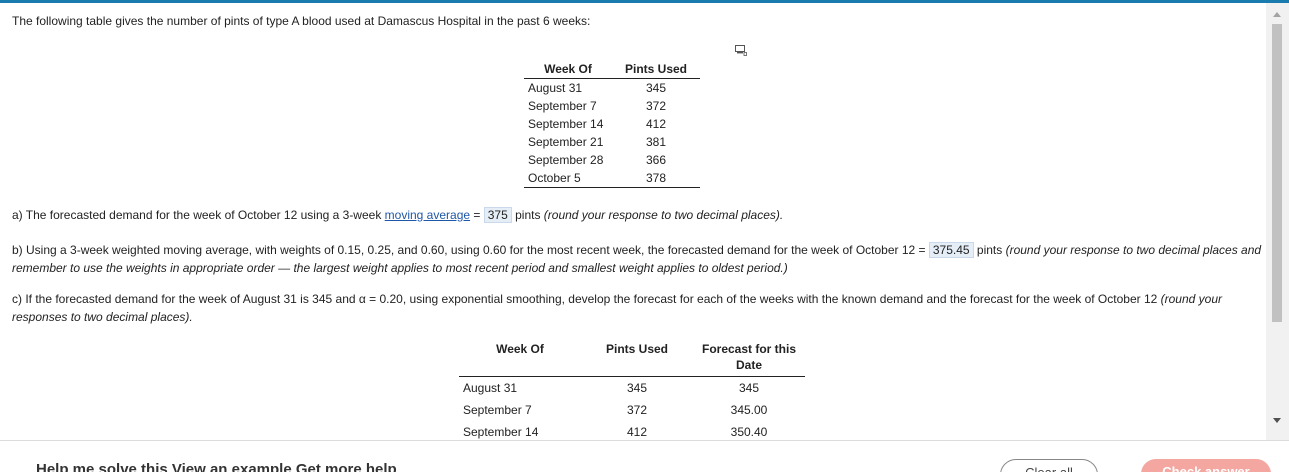 Image resolution: width=1289 pixels, height=472 pixels. I want to click on pints-cell: 381, so click(656, 142).